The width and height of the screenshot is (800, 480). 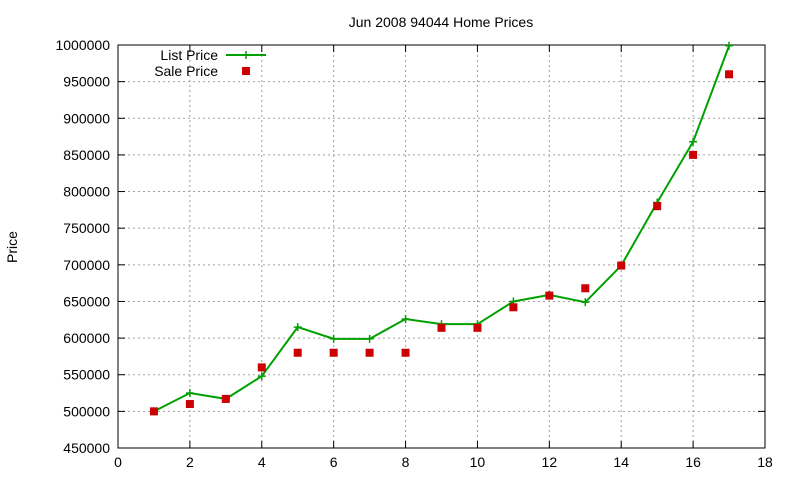 What do you see at coordinates (86, 265) in the screenshot?
I see `y-tick-label: 700000` at bounding box center [86, 265].